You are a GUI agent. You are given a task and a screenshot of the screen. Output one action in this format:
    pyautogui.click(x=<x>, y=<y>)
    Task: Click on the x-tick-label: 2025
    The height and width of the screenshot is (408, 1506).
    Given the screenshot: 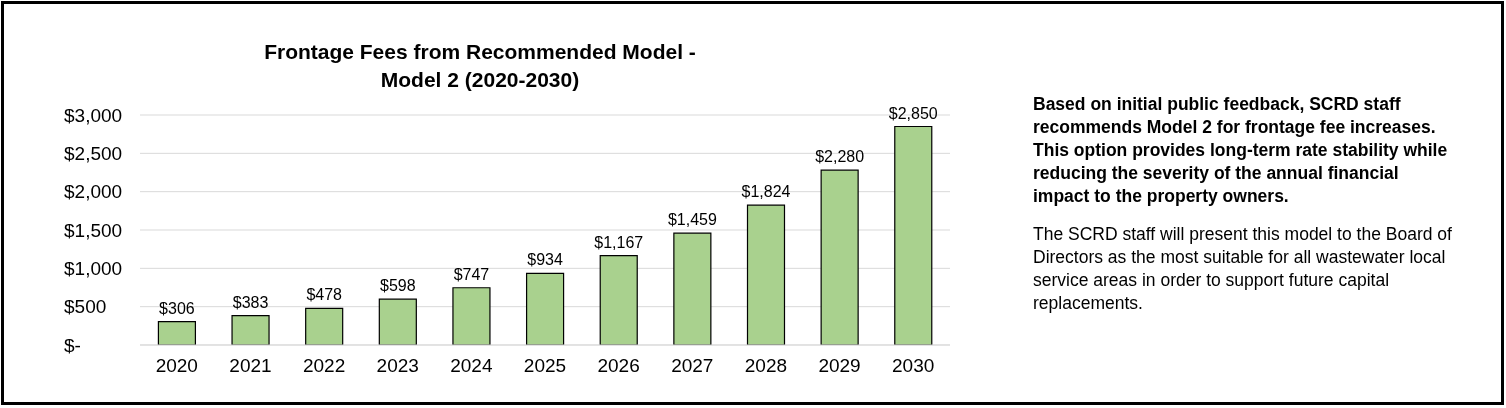 What is the action you would take?
    pyautogui.click(x=545, y=366)
    